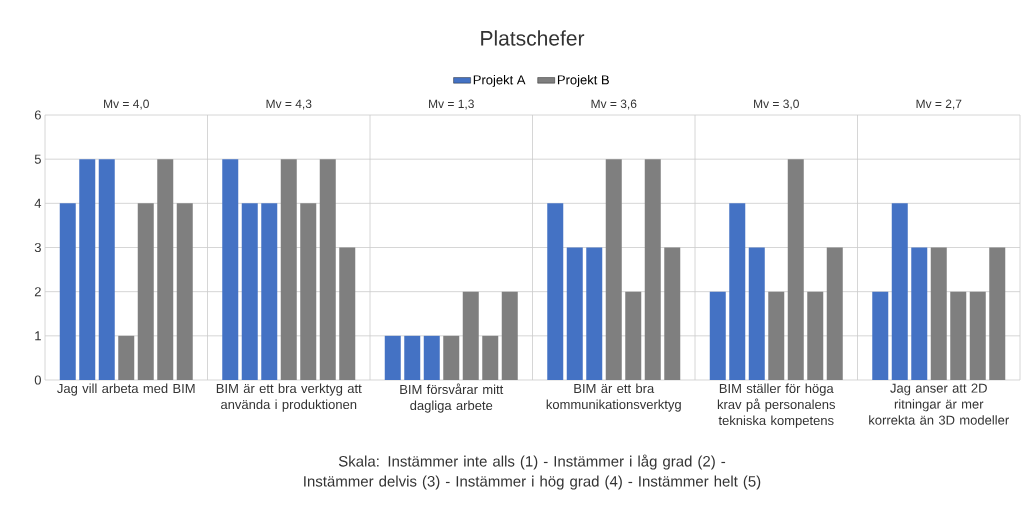 This screenshot has height=520, width=1033. Describe the element at coordinates (126, 389) in the screenshot. I see `x-tick-label: Jag vill arbeta med BIM` at that location.